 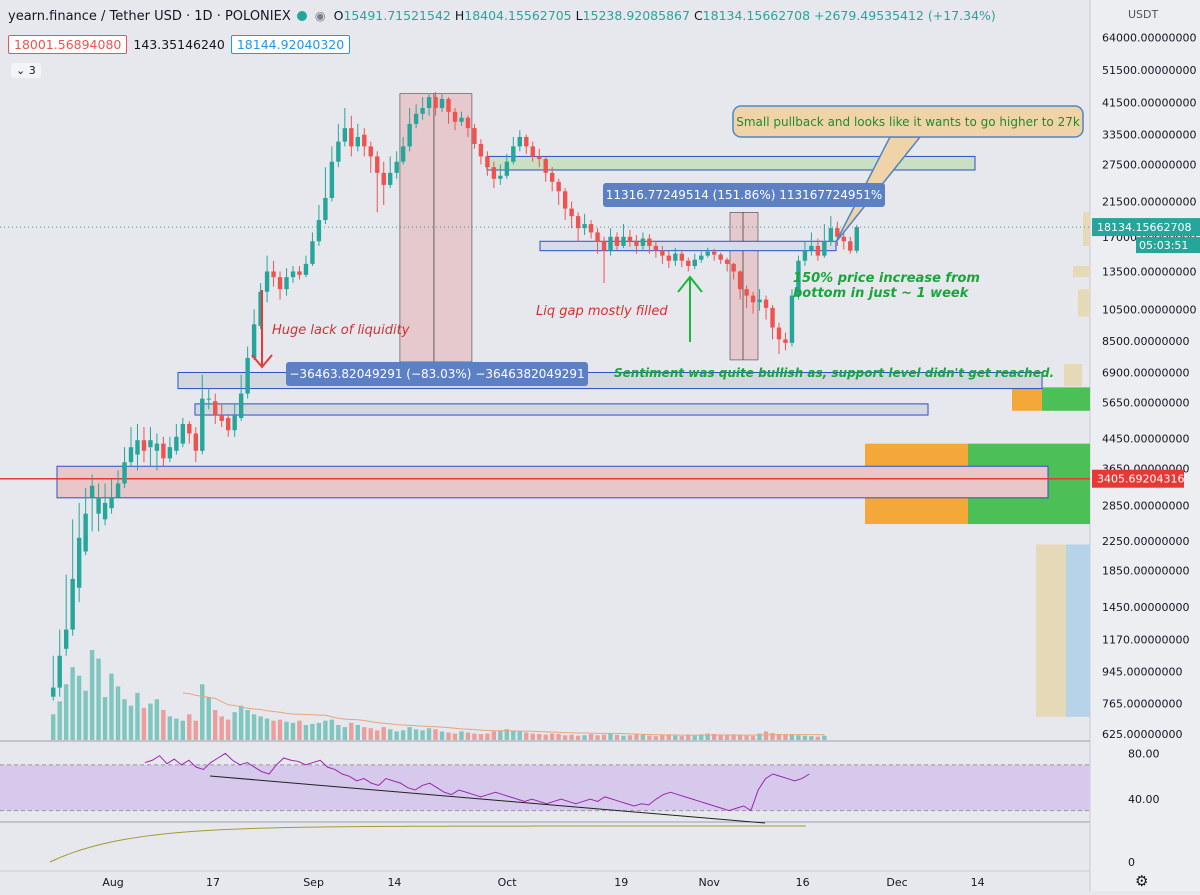 I want to click on price-tick-label: 6900.00000000, so click(x=1145, y=372).